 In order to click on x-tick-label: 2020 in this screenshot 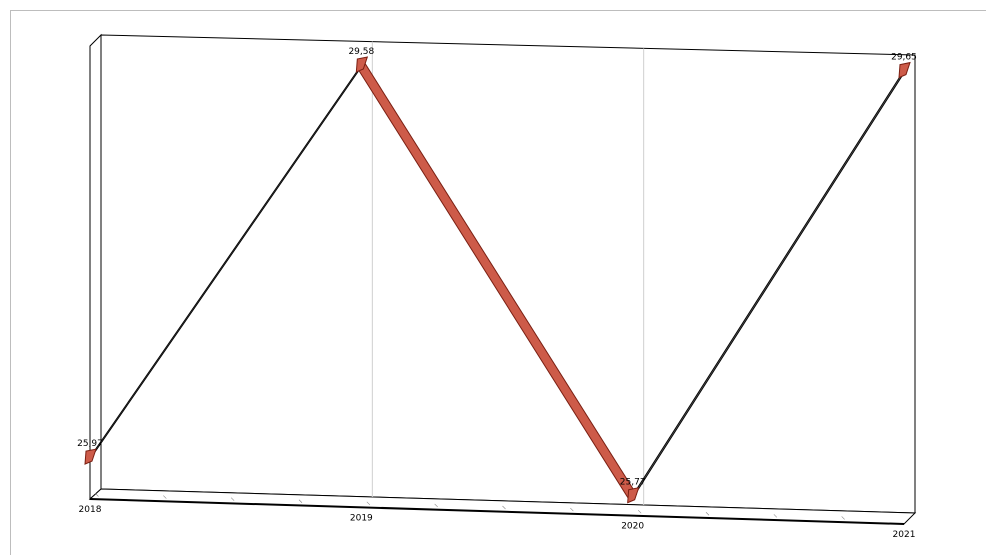, I will do `click(632, 527)`.